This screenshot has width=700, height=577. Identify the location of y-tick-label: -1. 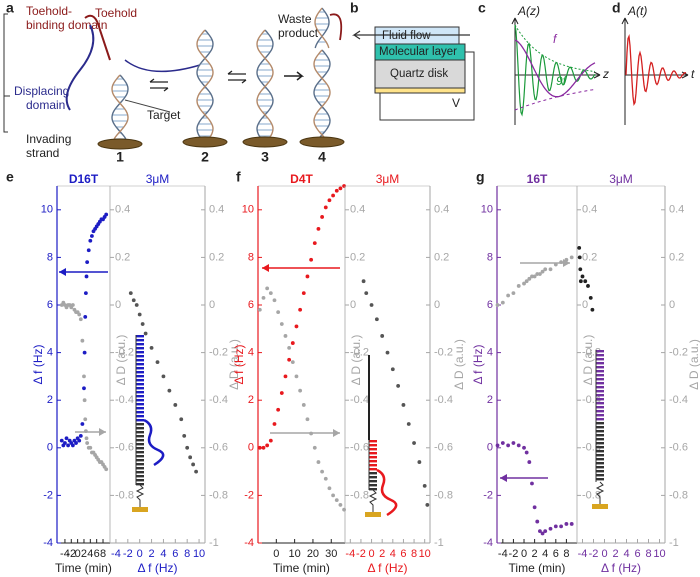
(439, 543).